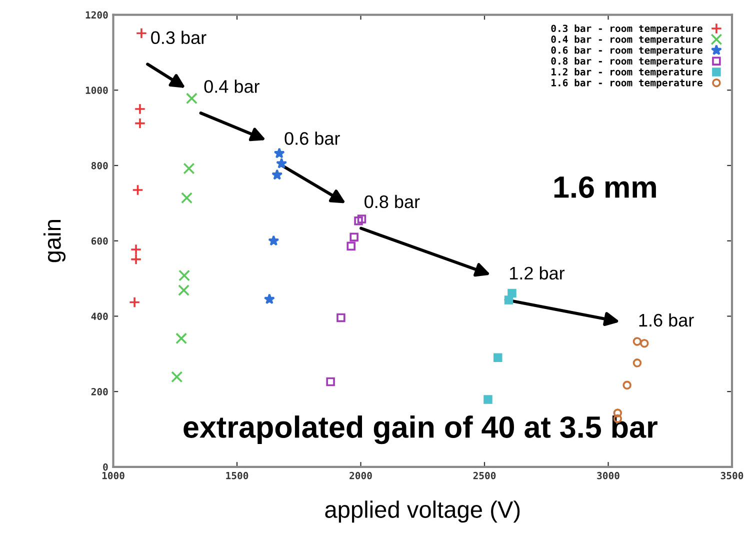 The image size is (750, 548). I want to click on annotation: 1.6 bar, so click(666, 320).